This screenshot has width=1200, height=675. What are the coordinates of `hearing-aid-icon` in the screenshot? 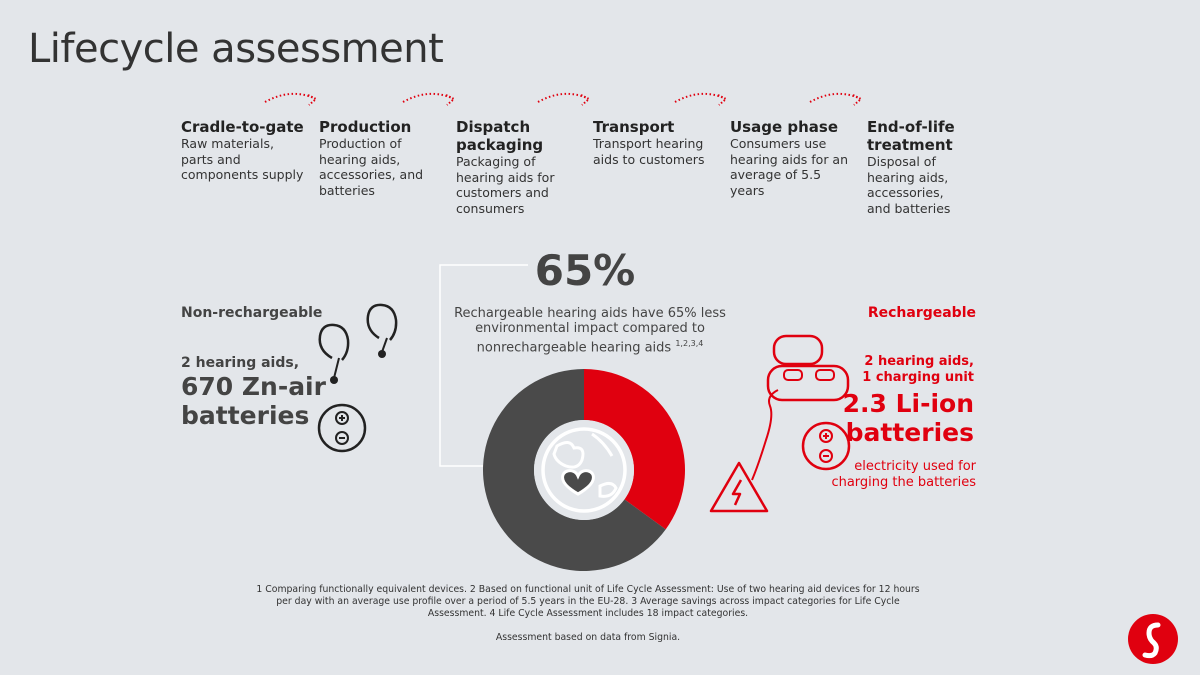 It's located at (358, 343).